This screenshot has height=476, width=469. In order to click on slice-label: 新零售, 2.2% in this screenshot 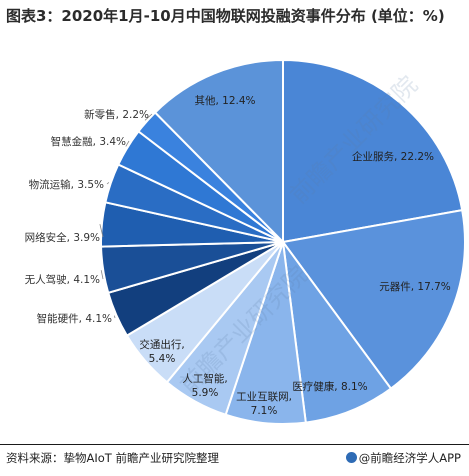, I will do `click(116, 114)`.